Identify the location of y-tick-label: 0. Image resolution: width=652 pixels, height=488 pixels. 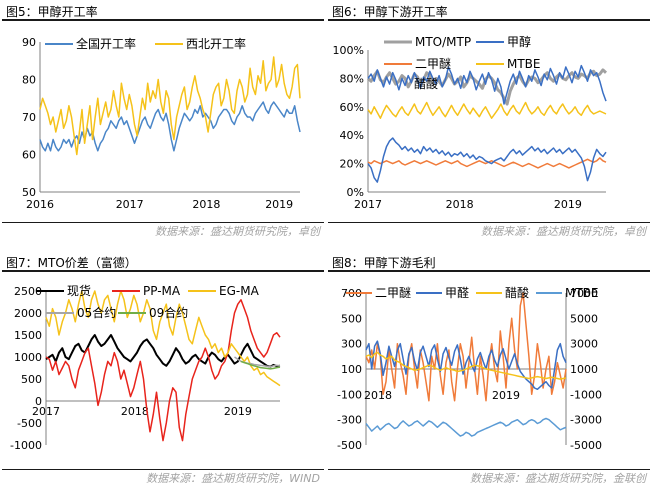
(38, 401).